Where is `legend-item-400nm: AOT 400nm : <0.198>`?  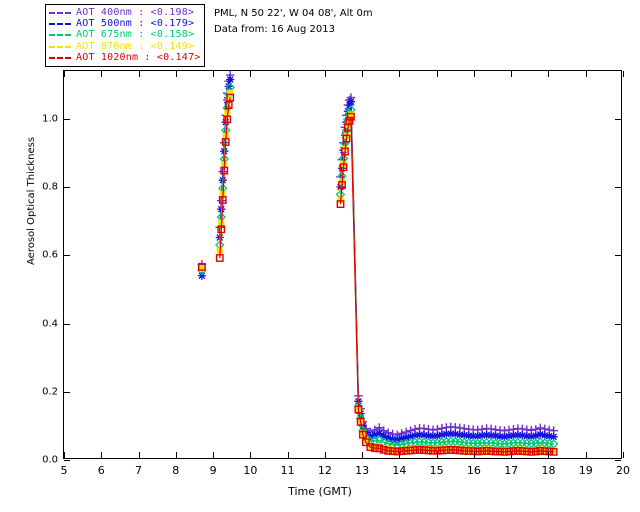 legend-item-400nm: AOT 400nm : <0.198> is located at coordinates (124, 12).